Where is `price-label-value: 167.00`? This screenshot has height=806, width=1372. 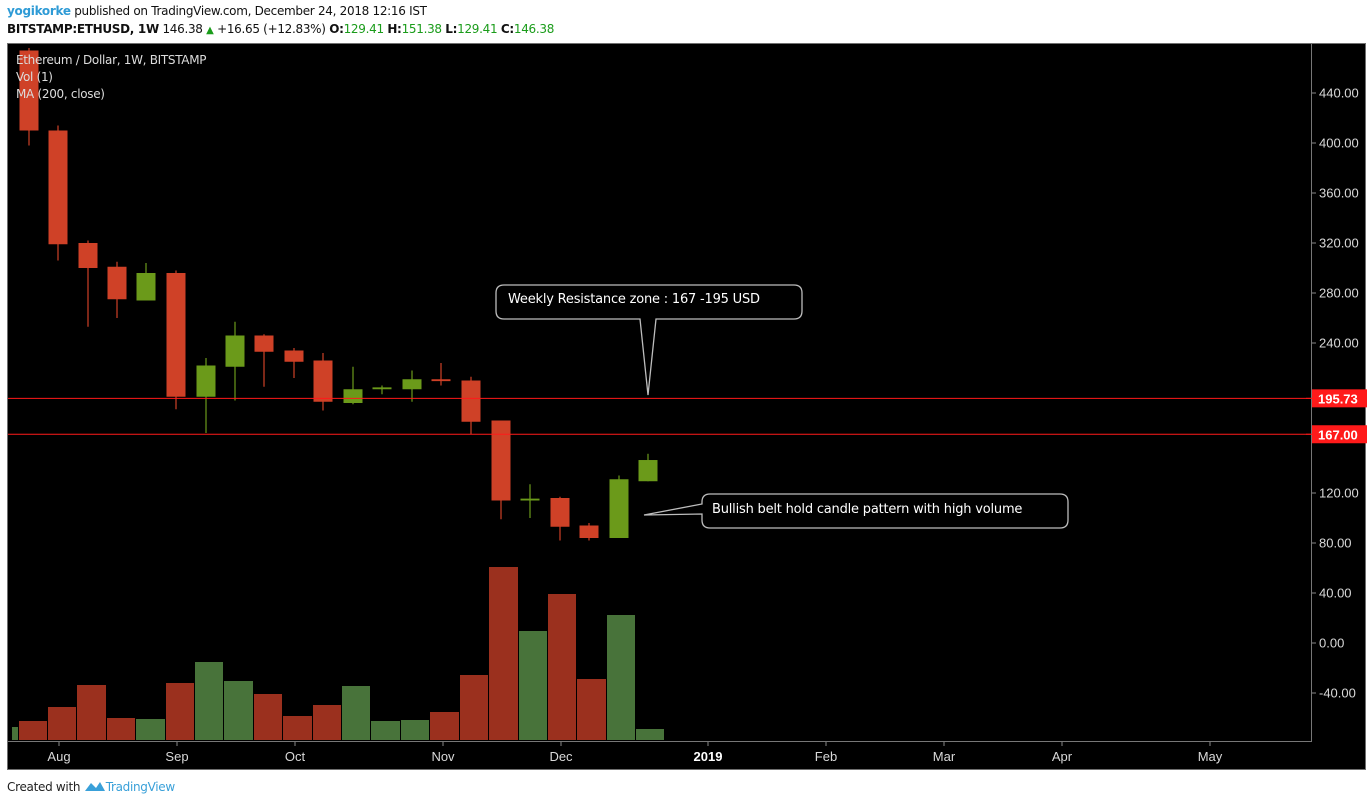 price-label-value: 167.00 is located at coordinates (1338, 434).